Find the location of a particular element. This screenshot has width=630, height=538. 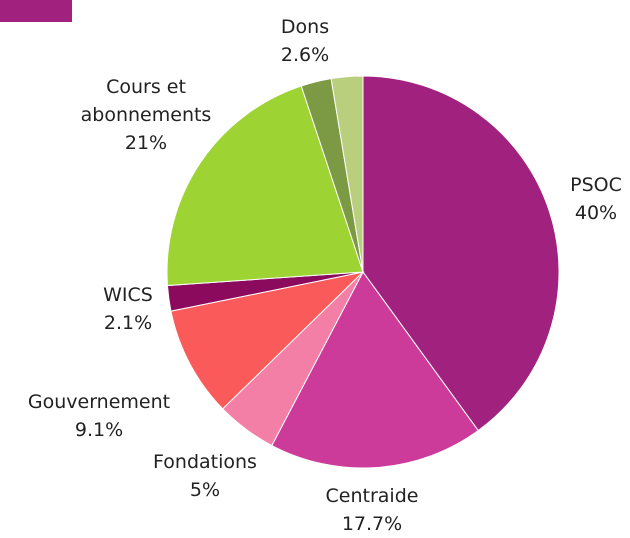

slice-value: 40% is located at coordinates (596, 213).